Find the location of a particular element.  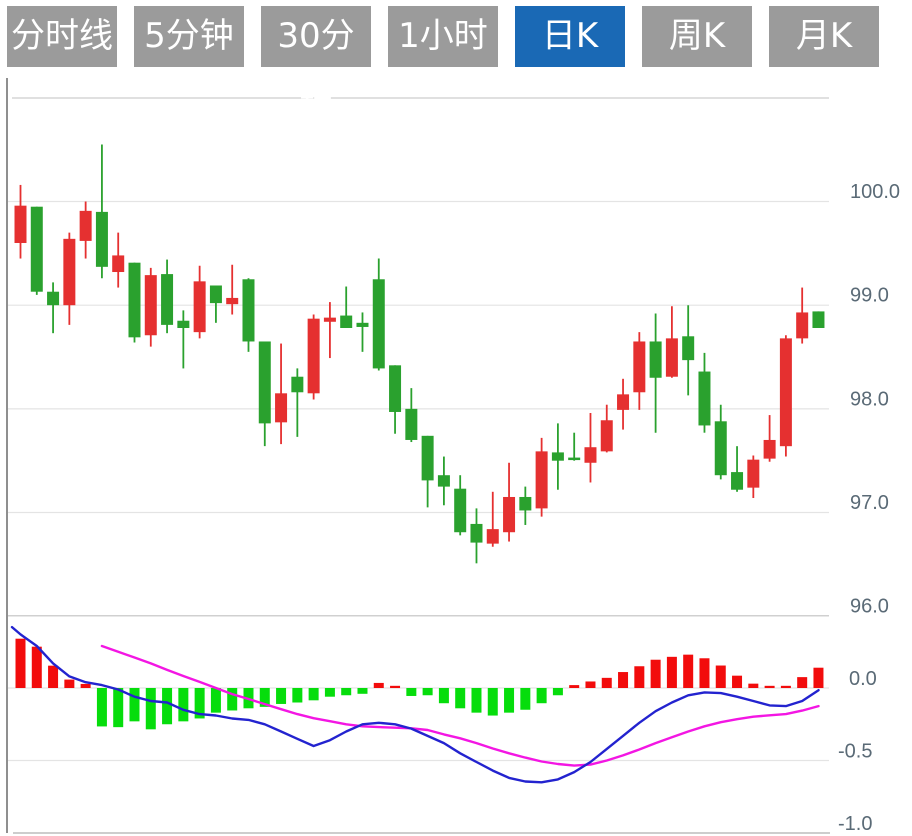

tab-5min: 5分钟 is located at coordinates (189, 36).